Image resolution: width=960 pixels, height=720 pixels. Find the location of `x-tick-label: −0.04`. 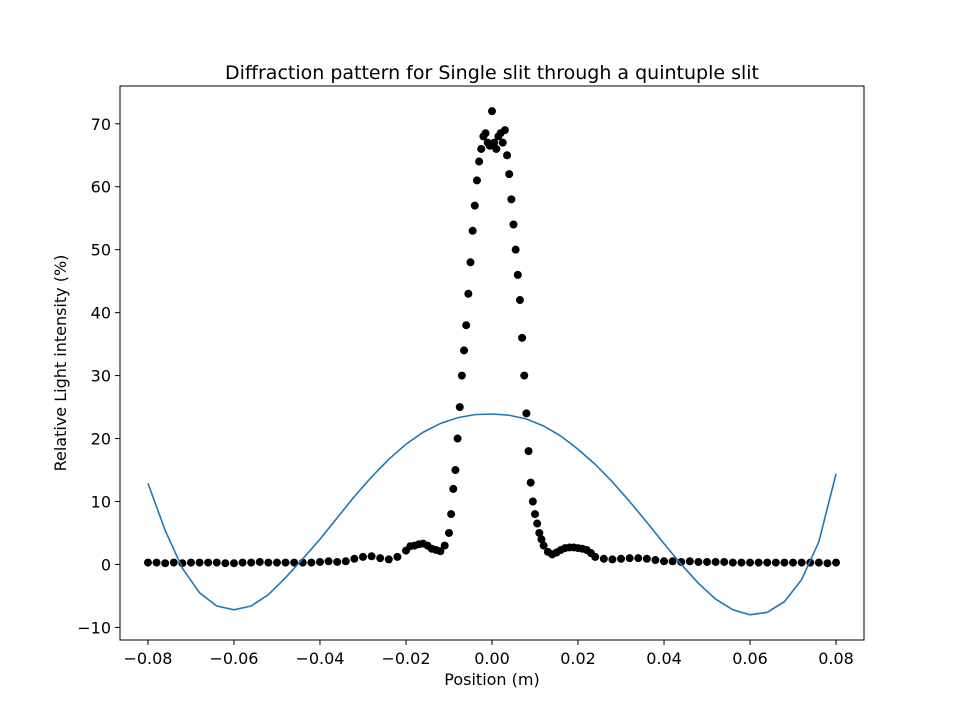

x-tick-label: −0.04 is located at coordinates (319, 658).